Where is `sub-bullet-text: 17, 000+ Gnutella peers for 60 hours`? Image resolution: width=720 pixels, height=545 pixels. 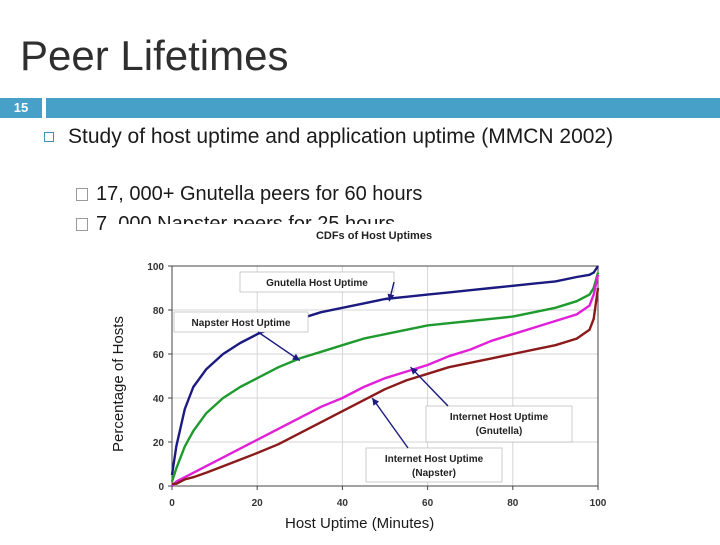
sub-bullet-text: 17, 000+ Gnutella peers for 60 hours is located at coordinates (259, 194).